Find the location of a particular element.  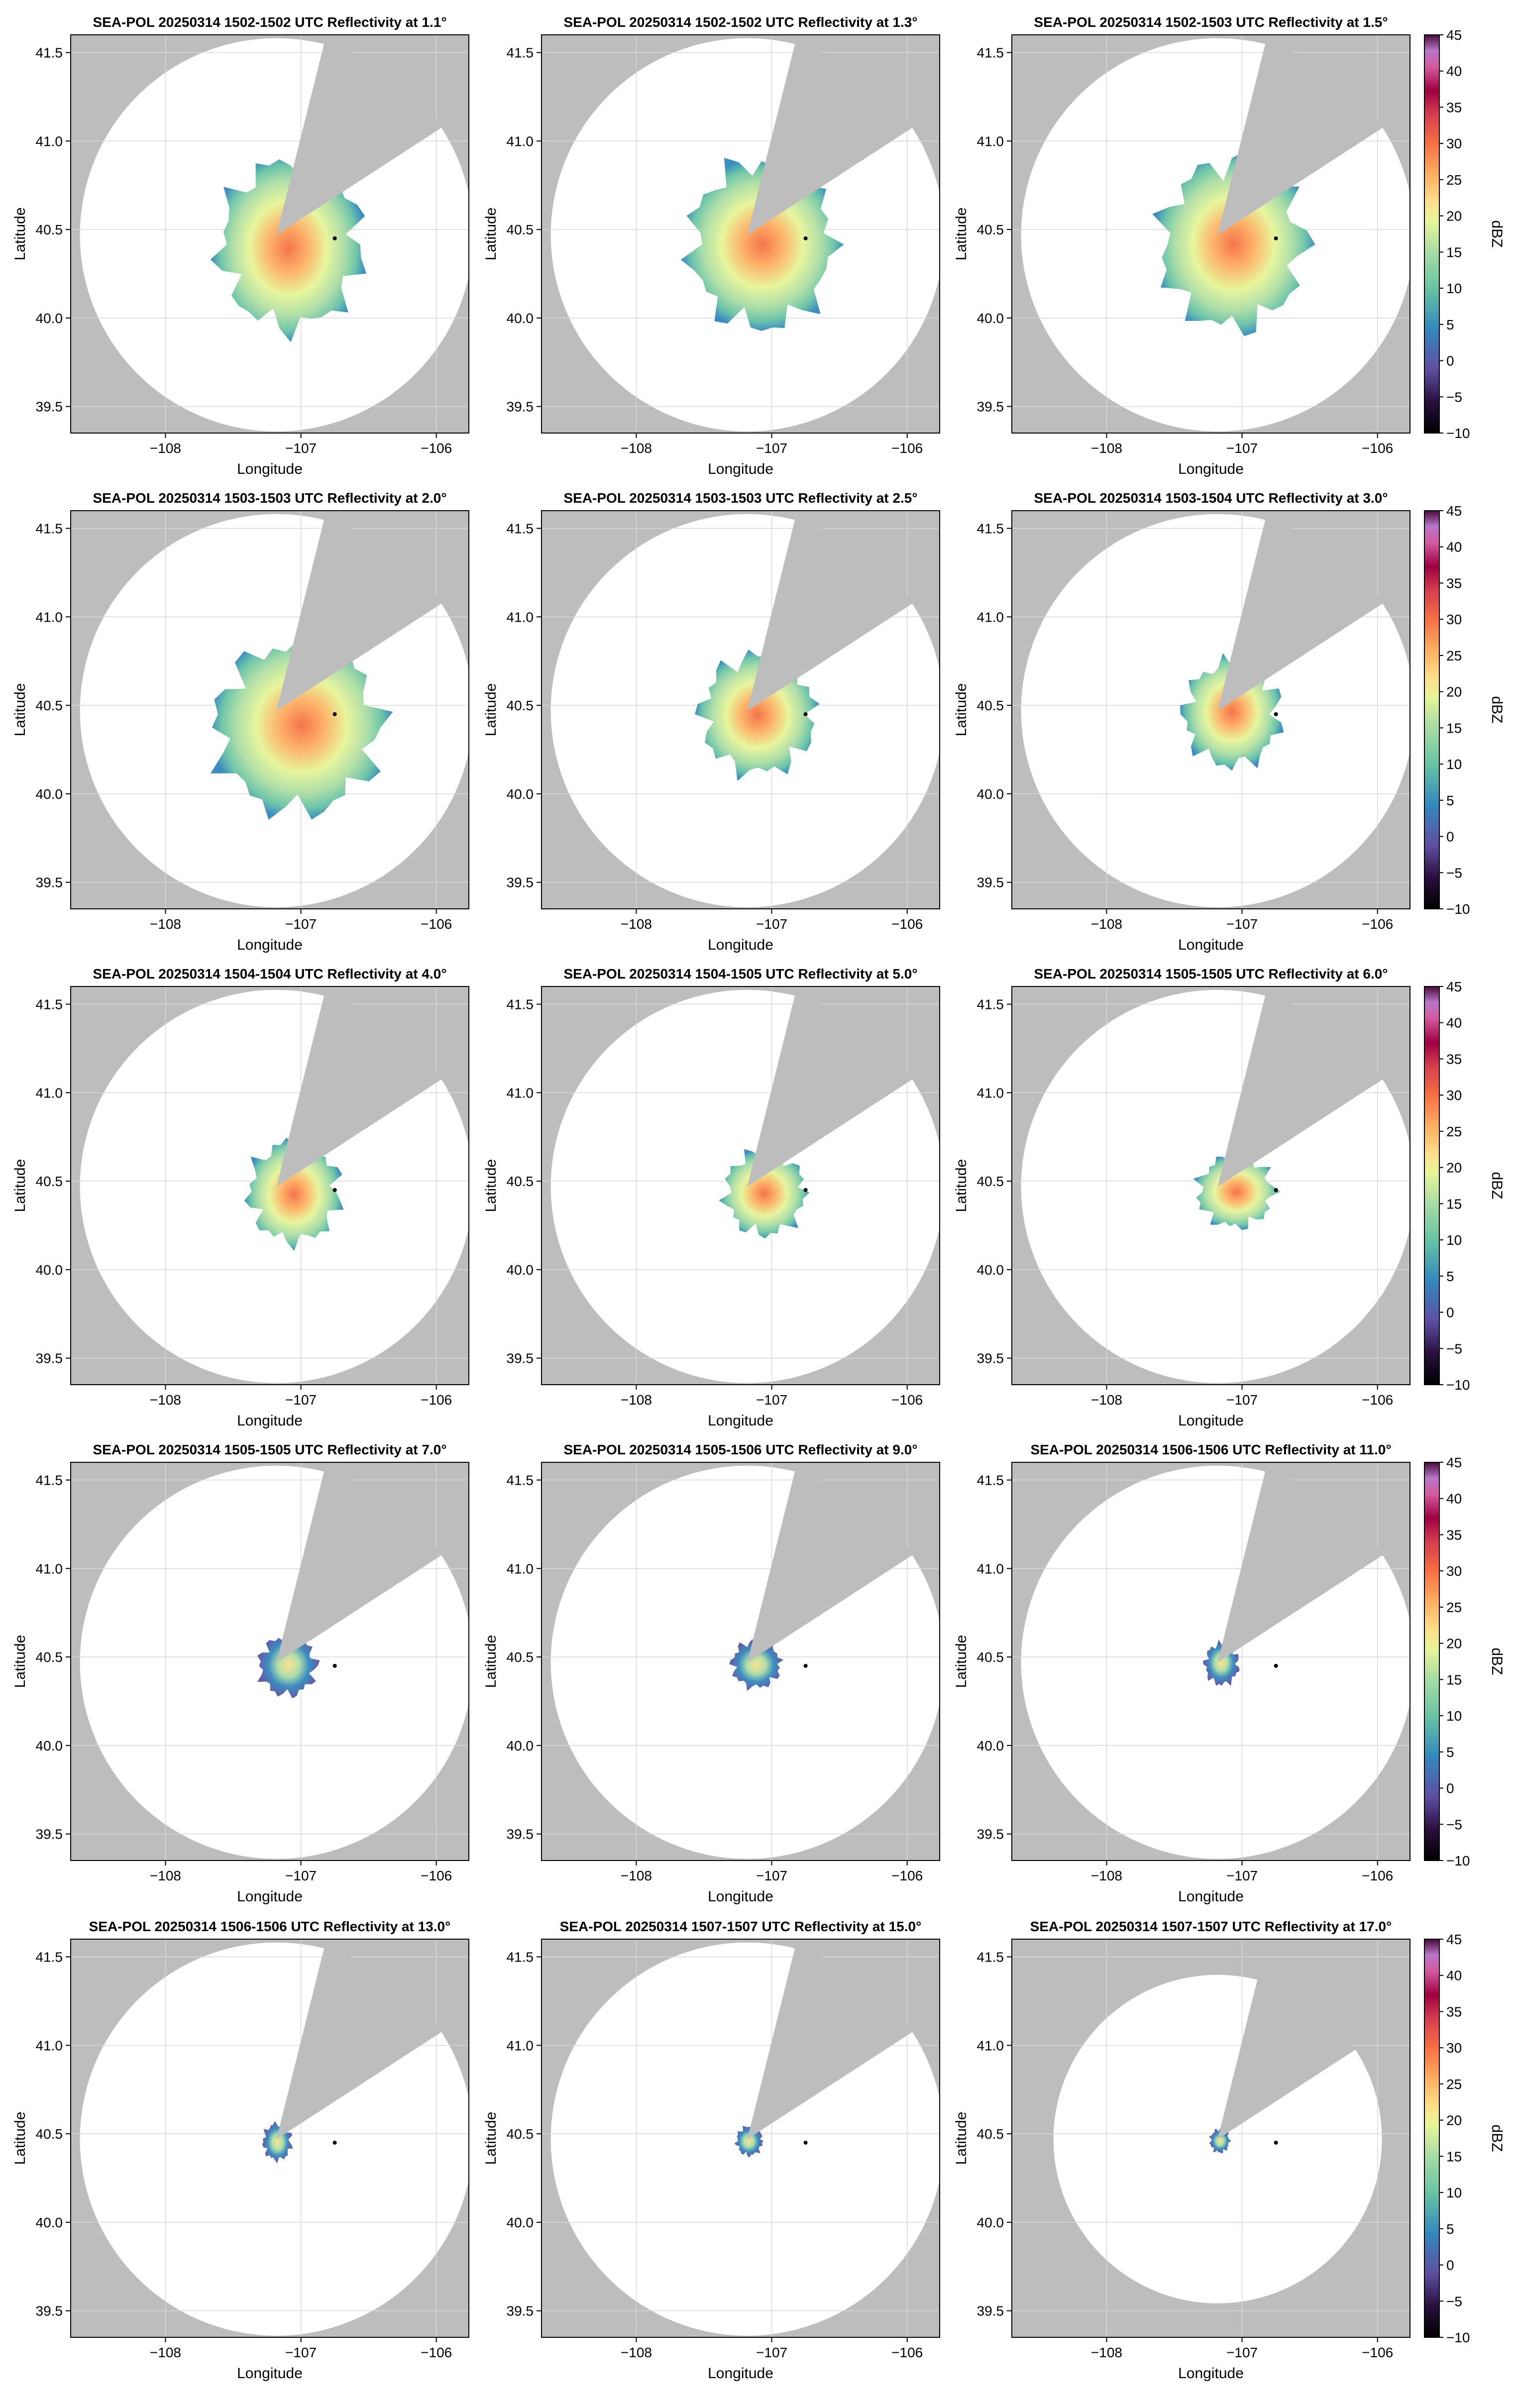

colorbar-tick-label: 0 is located at coordinates (1450, 1789).